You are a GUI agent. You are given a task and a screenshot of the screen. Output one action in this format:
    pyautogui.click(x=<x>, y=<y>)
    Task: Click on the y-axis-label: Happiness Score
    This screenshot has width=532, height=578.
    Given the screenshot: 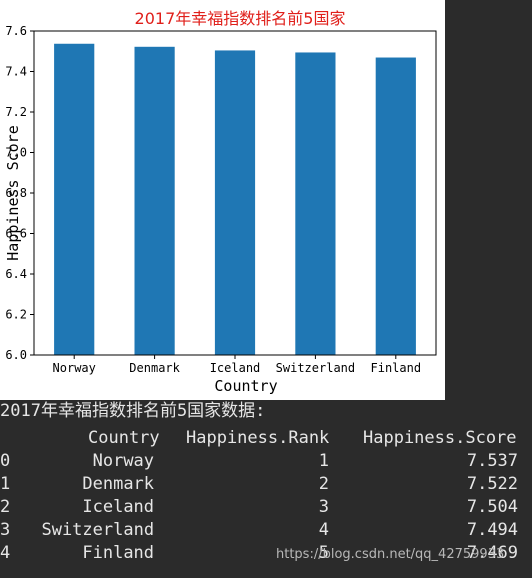 What is the action you would take?
    pyautogui.click(x=13, y=192)
    